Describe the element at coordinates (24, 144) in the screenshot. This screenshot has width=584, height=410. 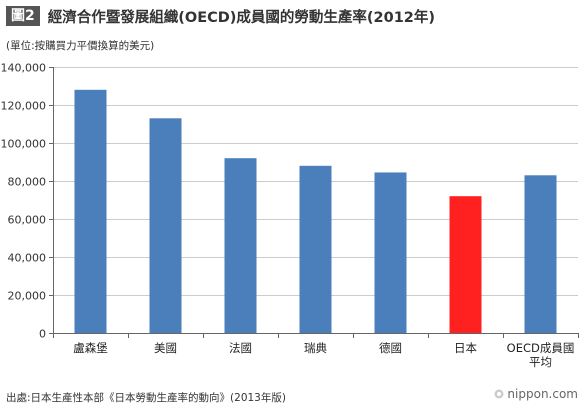
I see `y-tick-label: 100,000` at that location.